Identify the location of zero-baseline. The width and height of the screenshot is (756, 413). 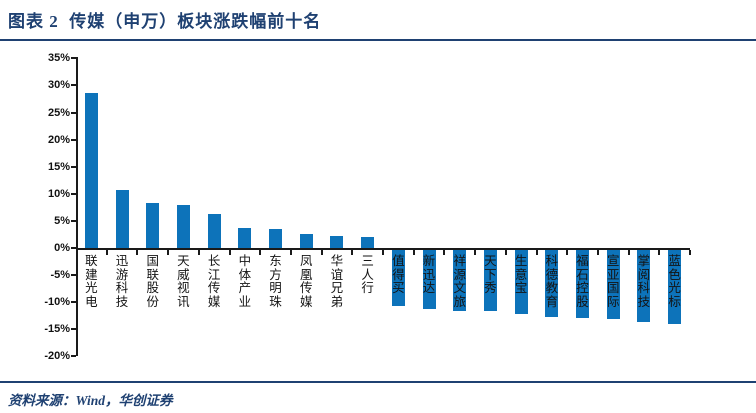
(383, 249).